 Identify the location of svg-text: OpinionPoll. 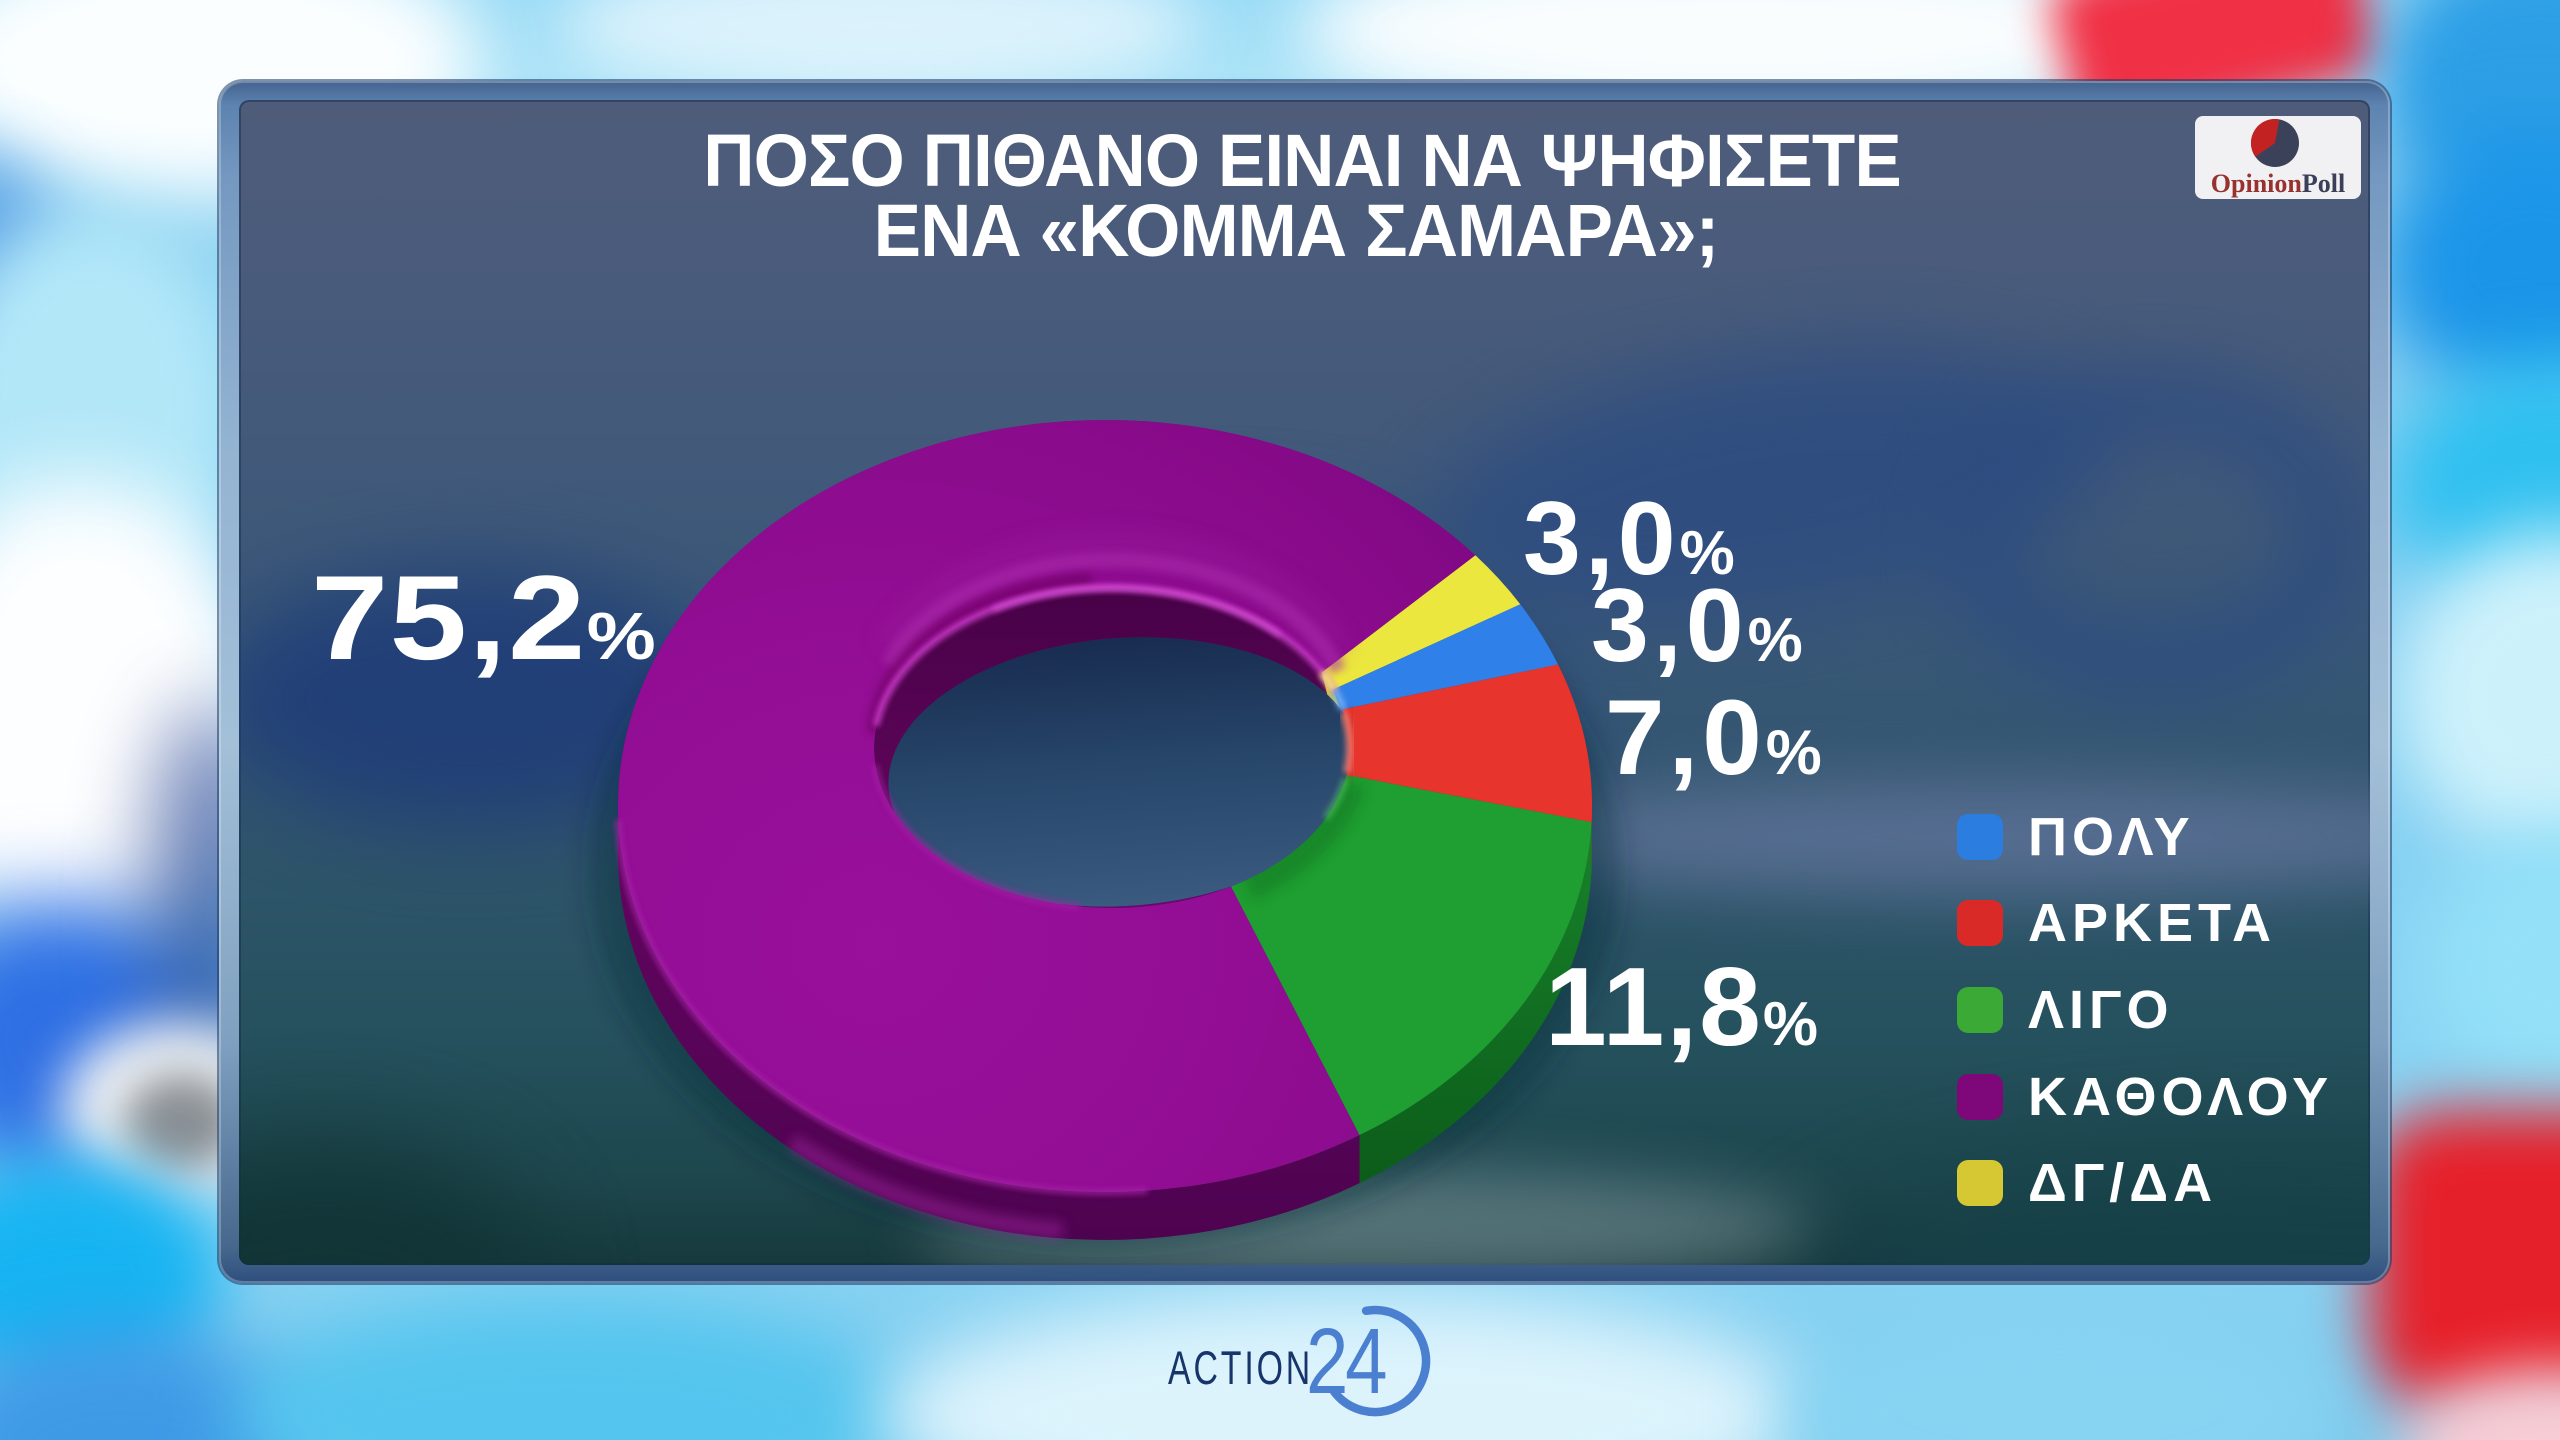
(2278, 183).